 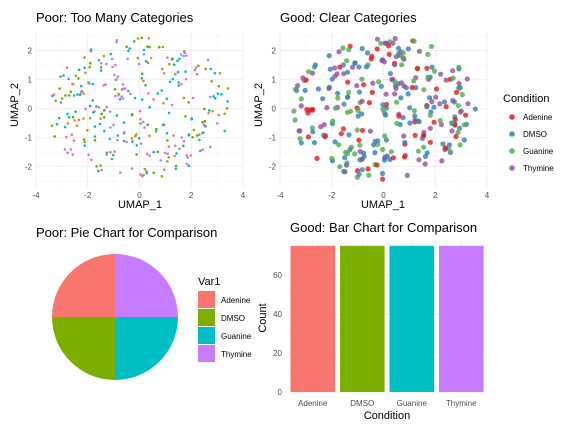 What do you see at coordinates (139, 110) in the screenshot?
I see `grid-tl` at bounding box center [139, 110].